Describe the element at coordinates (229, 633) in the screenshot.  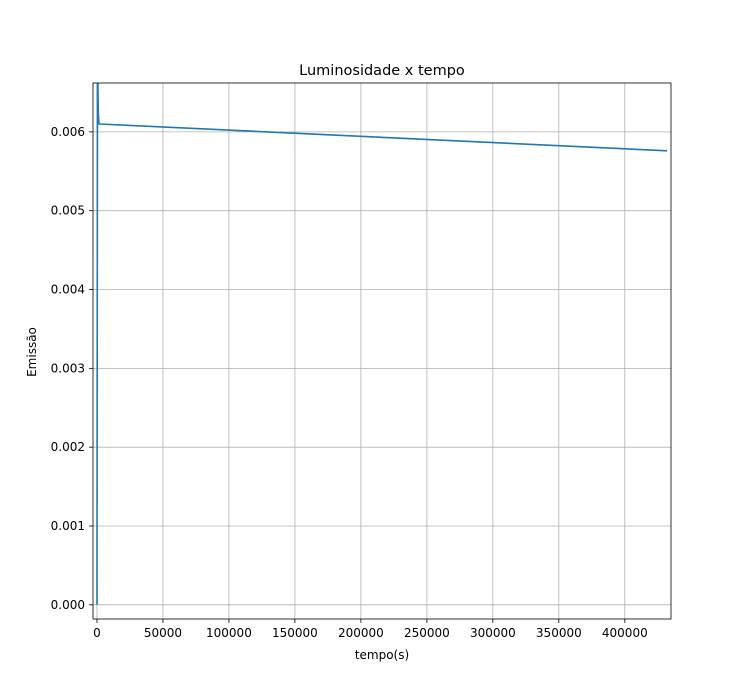
I see `x-tick-label: 100000` at that location.